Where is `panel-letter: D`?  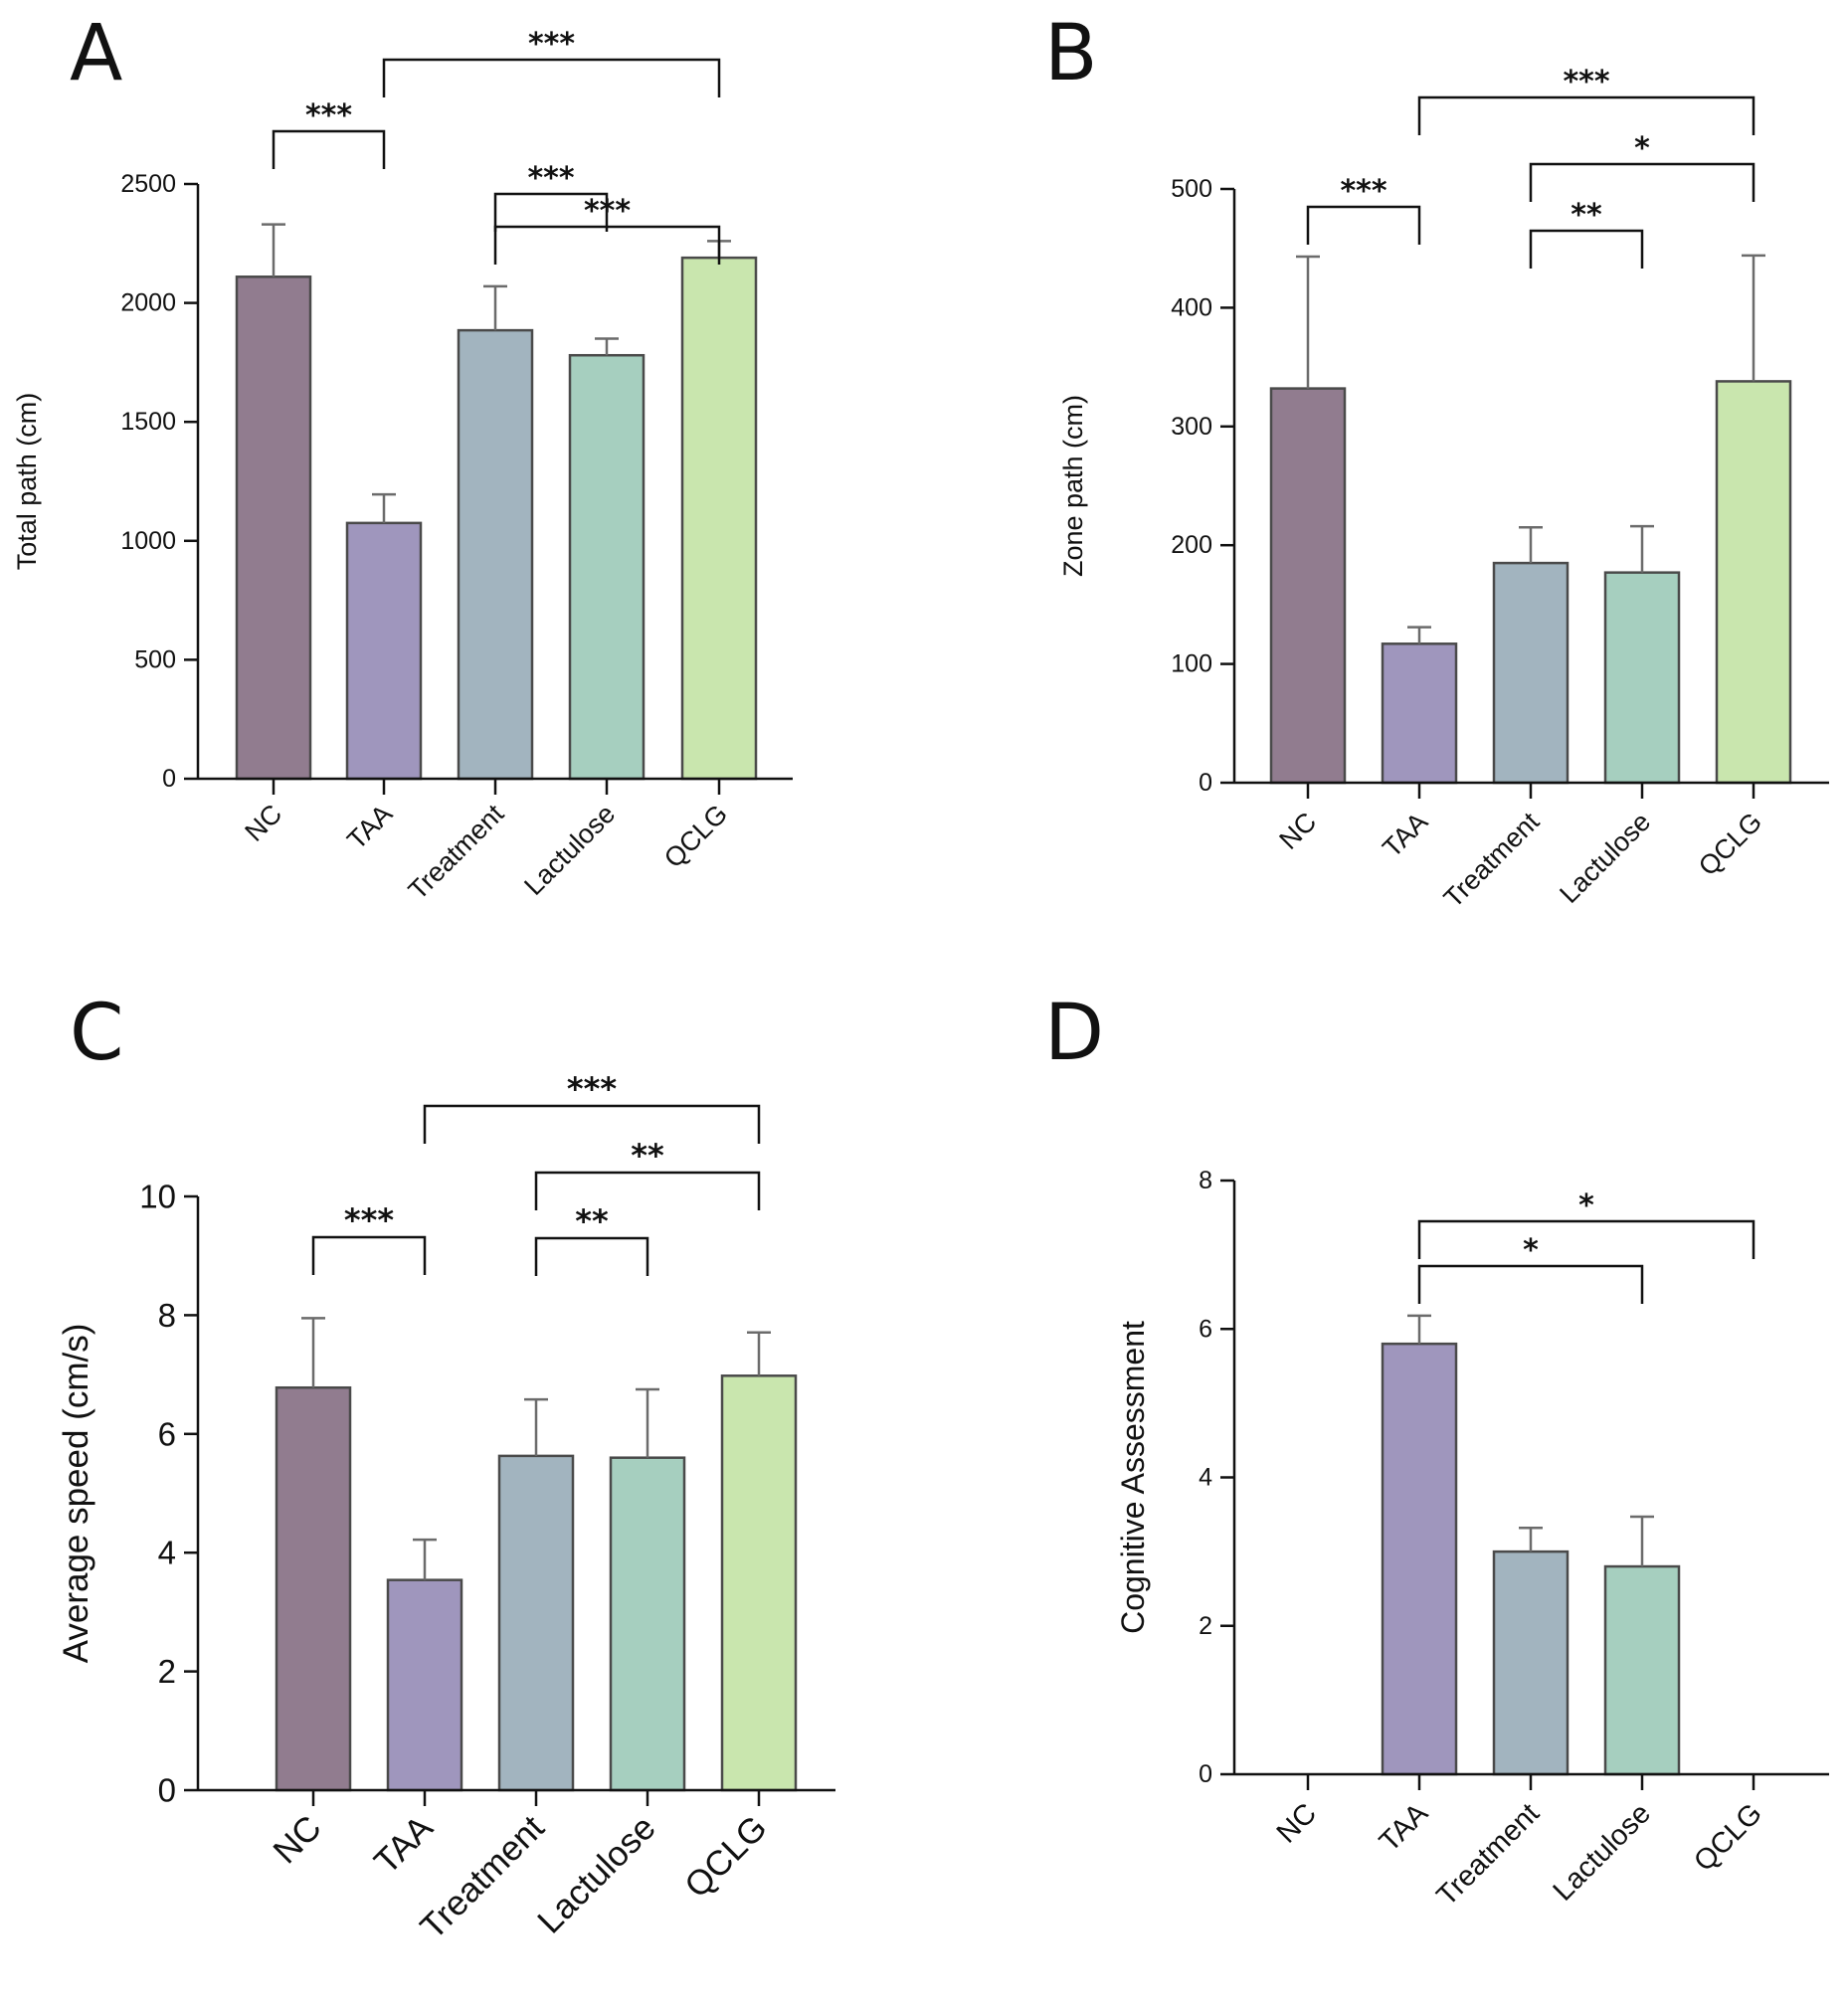 panel-letter: D is located at coordinates (1074, 1033).